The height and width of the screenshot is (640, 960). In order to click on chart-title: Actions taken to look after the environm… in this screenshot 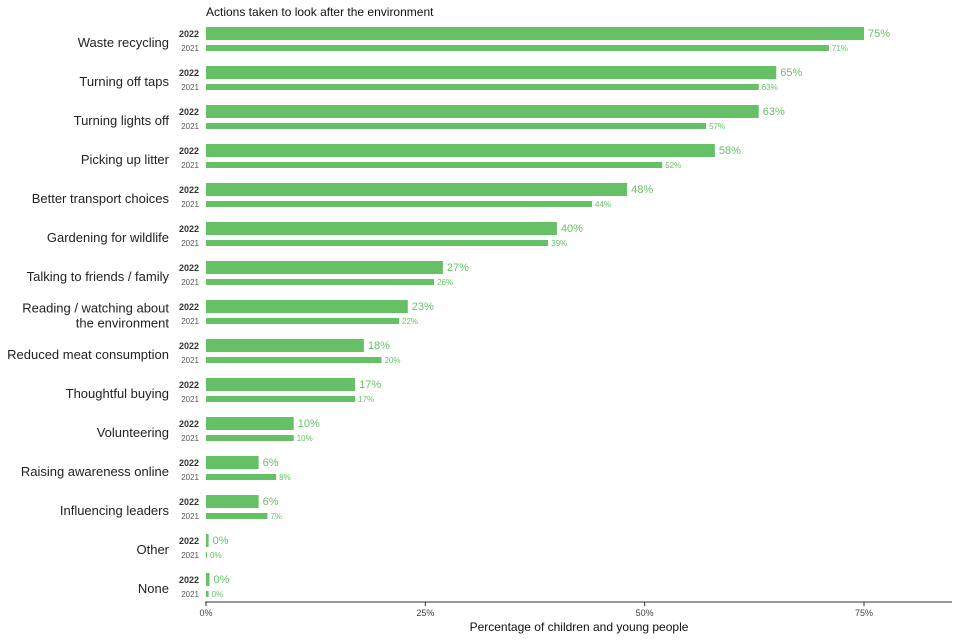, I will do `click(320, 12)`.